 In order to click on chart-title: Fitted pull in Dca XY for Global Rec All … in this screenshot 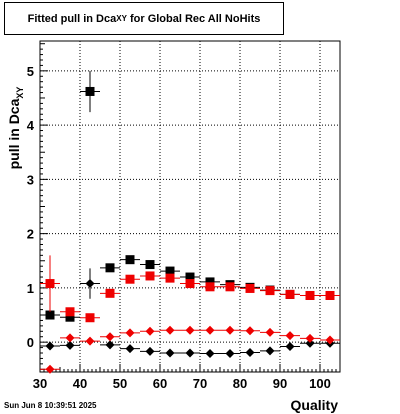, I will do `click(144, 18)`.